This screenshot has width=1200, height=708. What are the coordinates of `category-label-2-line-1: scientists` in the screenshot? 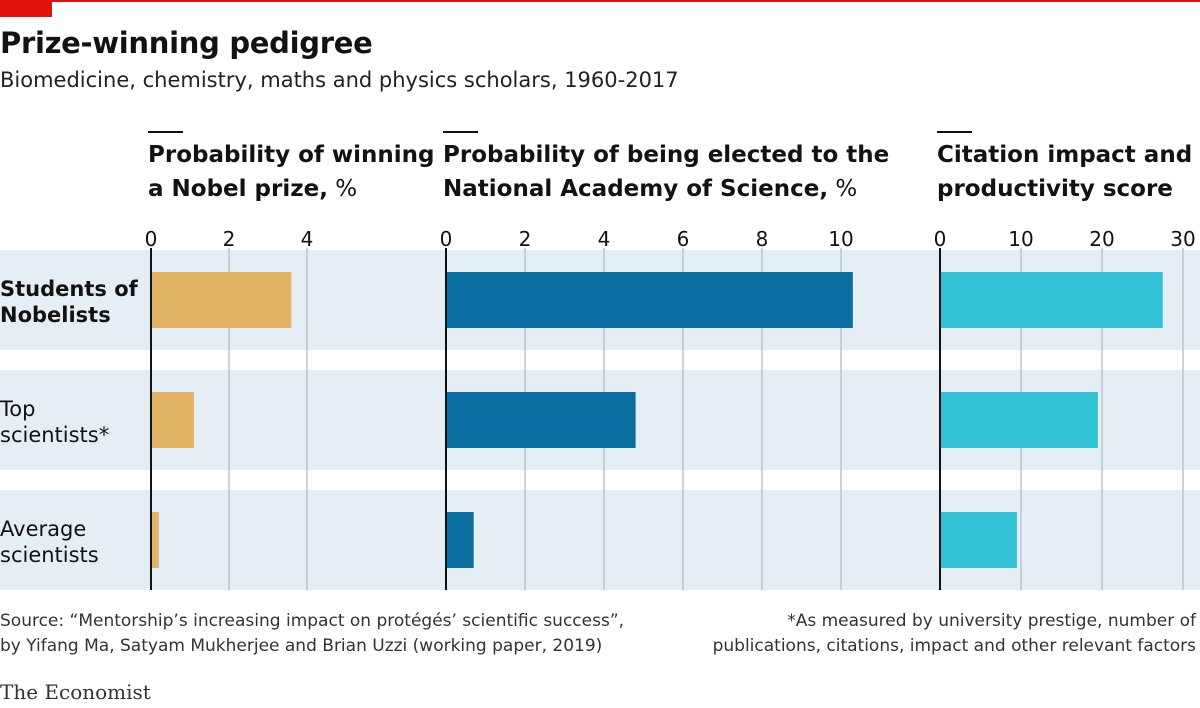 It's located at (49, 555).